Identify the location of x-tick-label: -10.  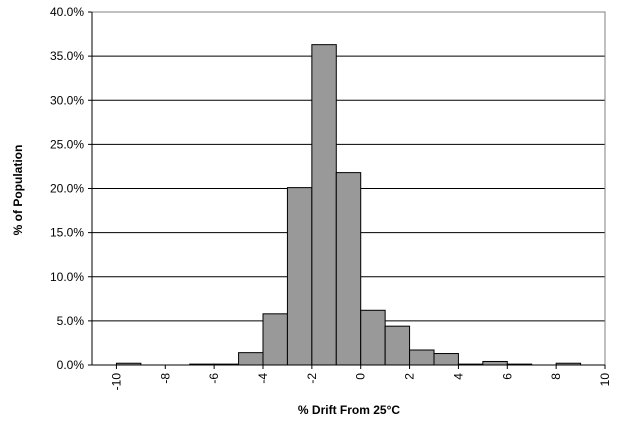
(116, 382).